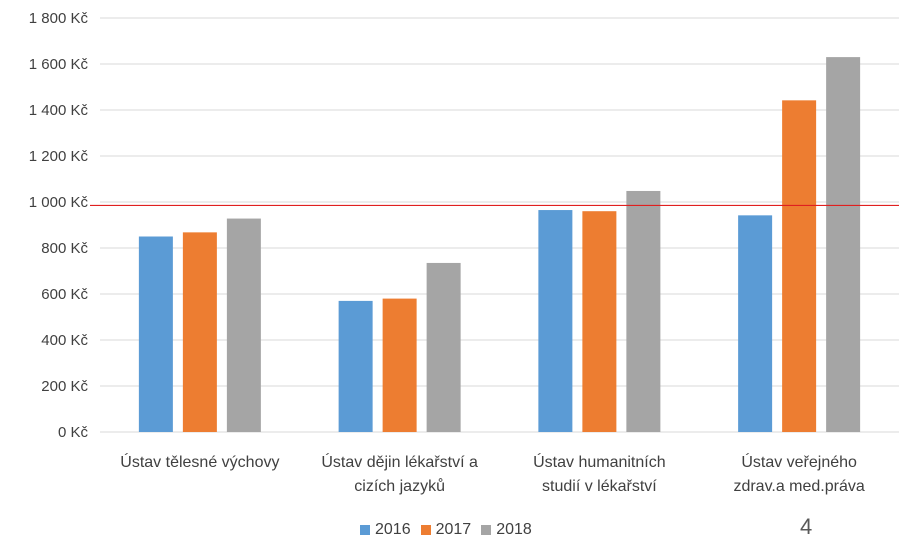  Describe the element at coordinates (798, 486) in the screenshot. I see `x-category-label: zdrav.a med.práva` at that location.